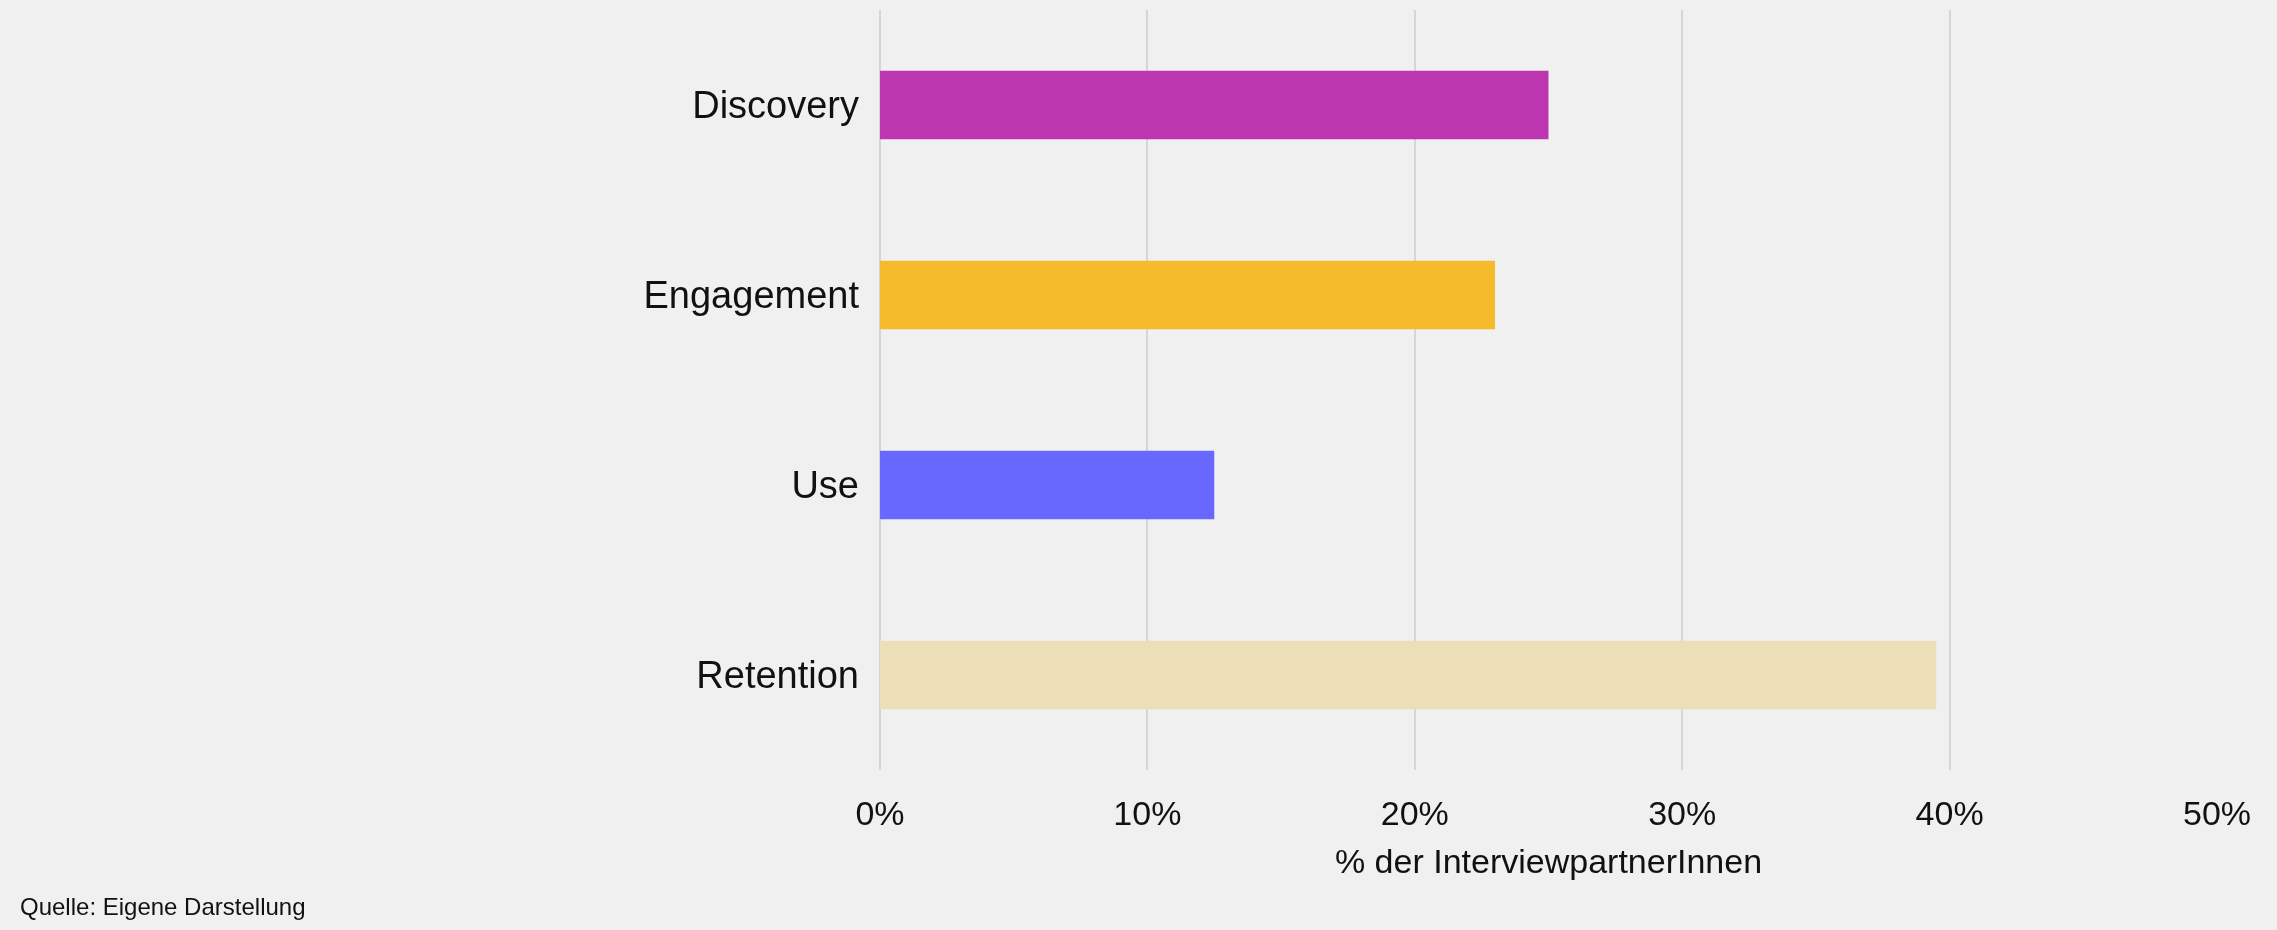  I want to click on x-tick-label: 20%, so click(1414, 813).